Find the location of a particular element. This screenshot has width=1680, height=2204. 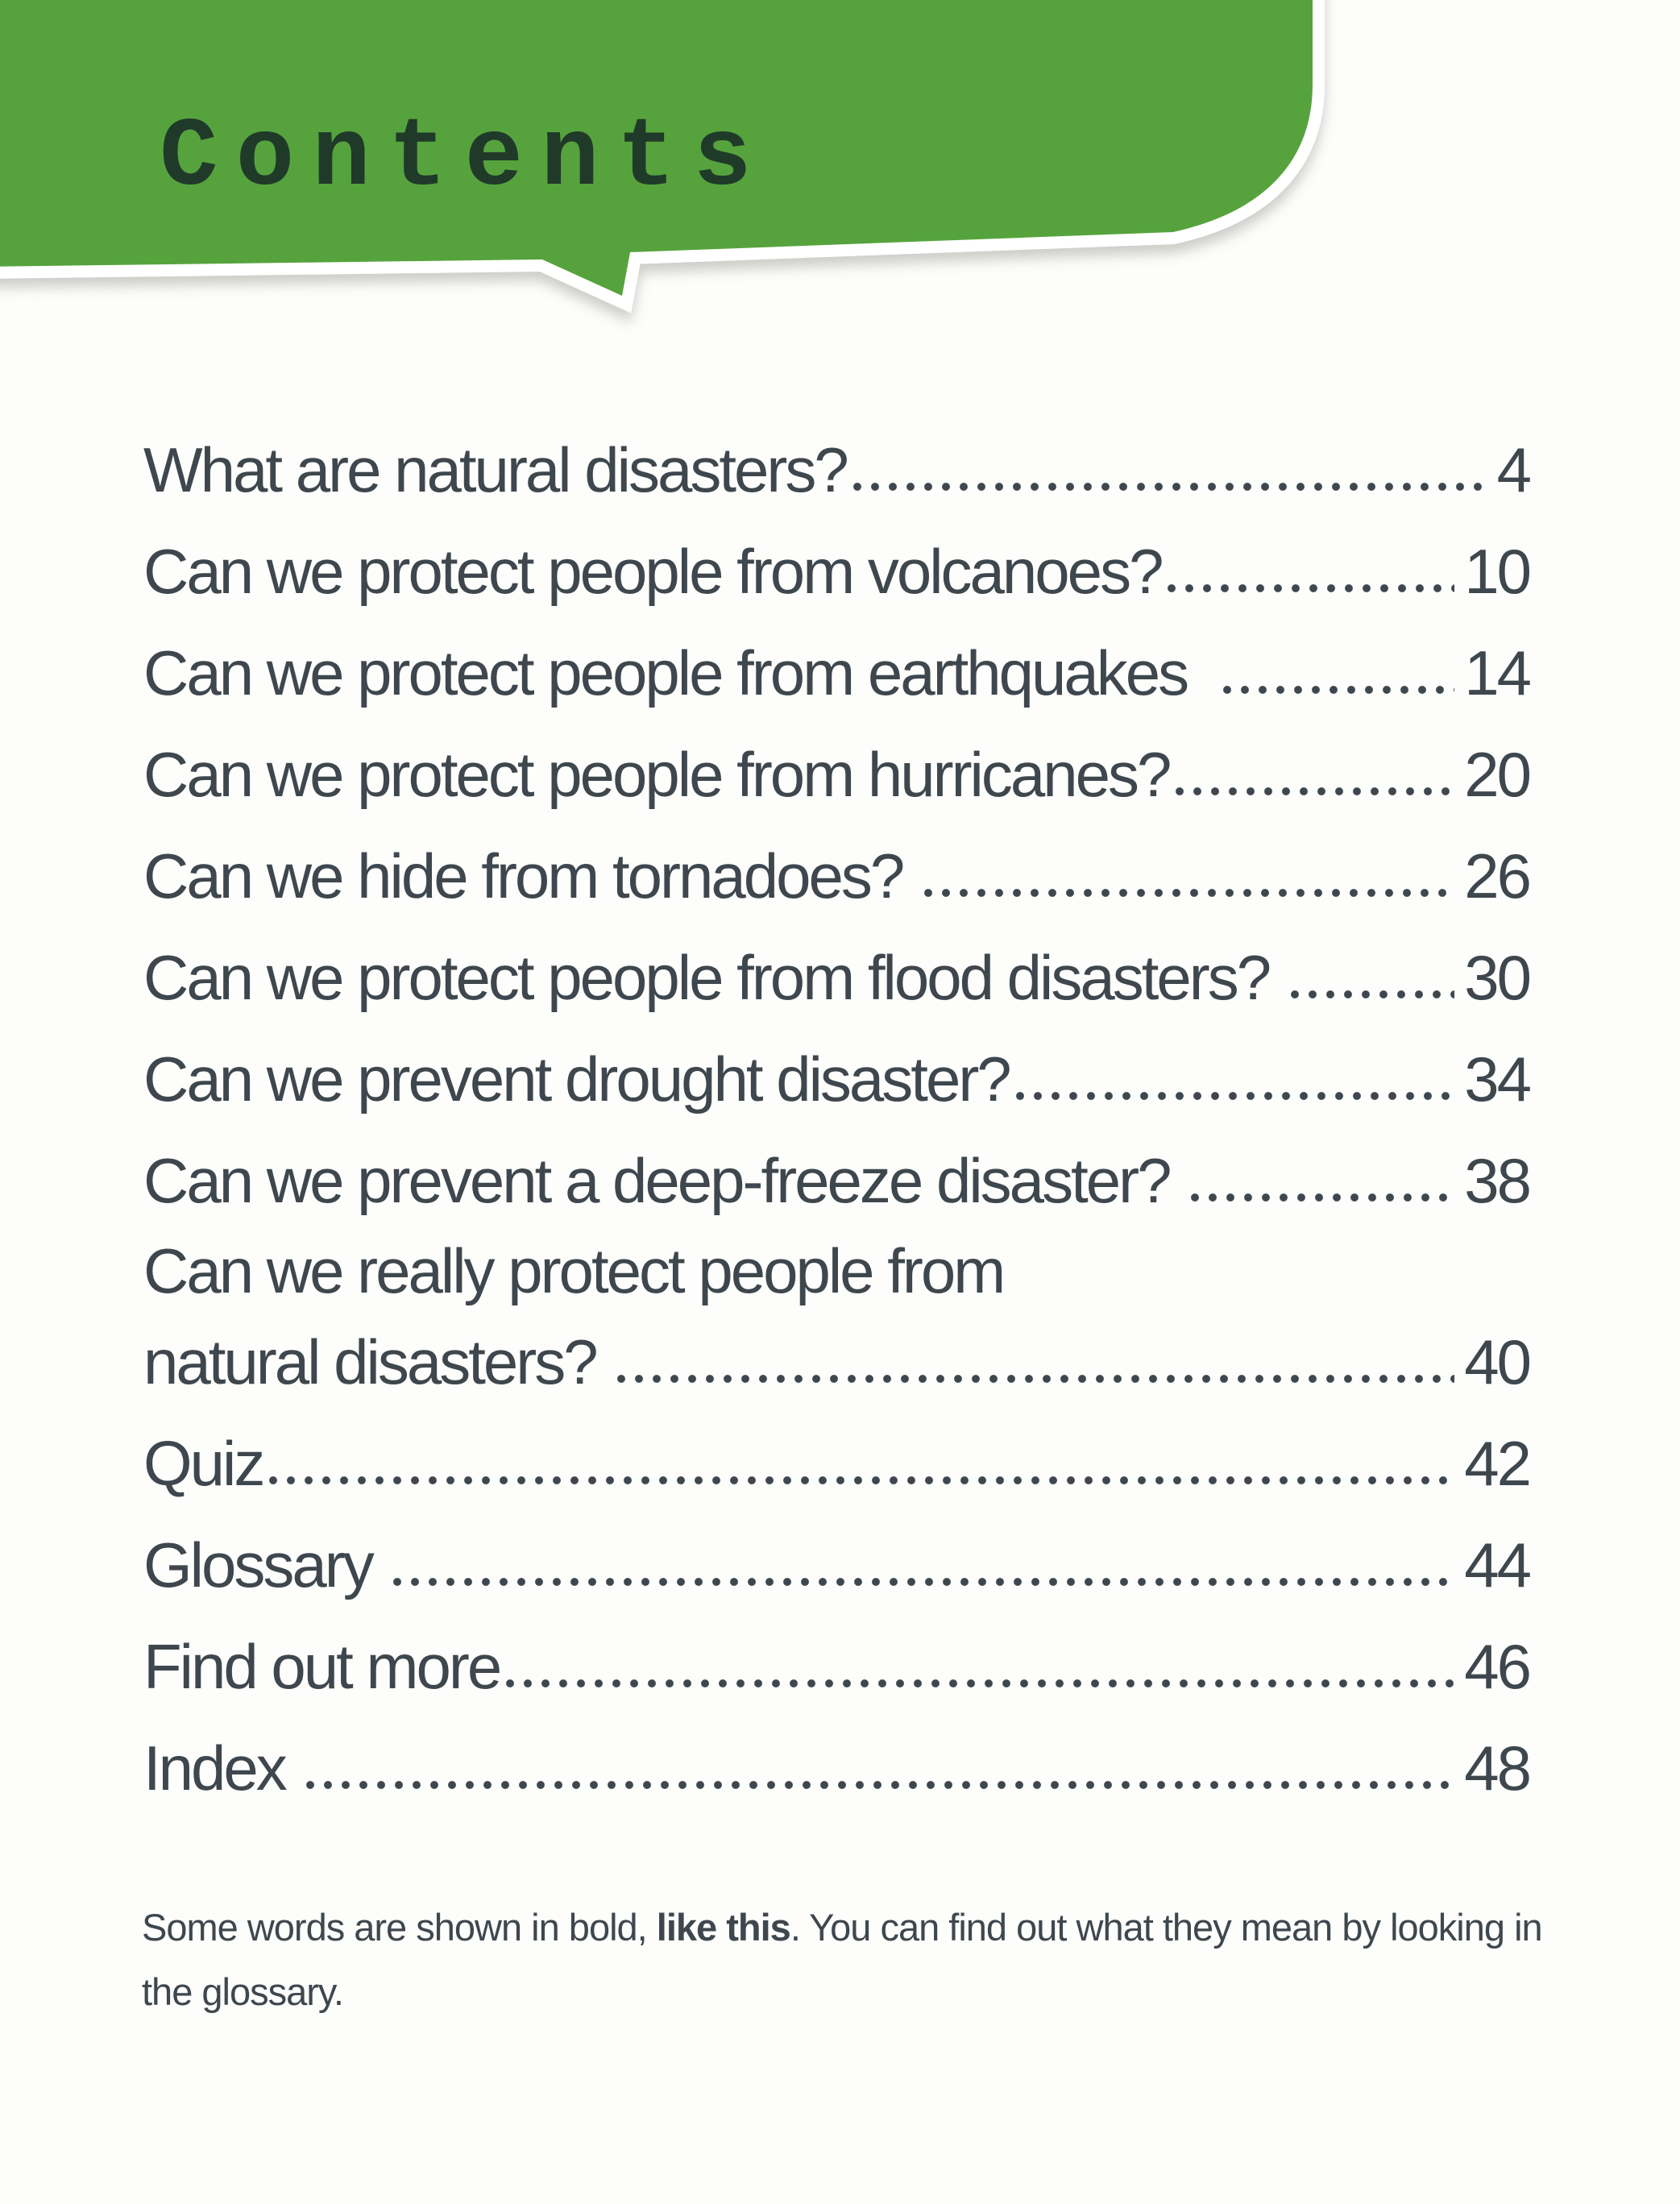

toc-entry-title: Can we protect people from volcanoes? is located at coordinates (653, 571).